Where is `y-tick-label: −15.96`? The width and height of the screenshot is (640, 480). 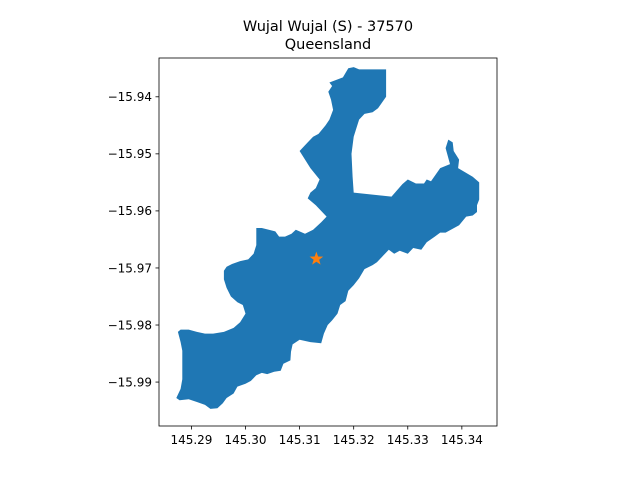
y-tick-label: −15.96 is located at coordinates (130, 211).